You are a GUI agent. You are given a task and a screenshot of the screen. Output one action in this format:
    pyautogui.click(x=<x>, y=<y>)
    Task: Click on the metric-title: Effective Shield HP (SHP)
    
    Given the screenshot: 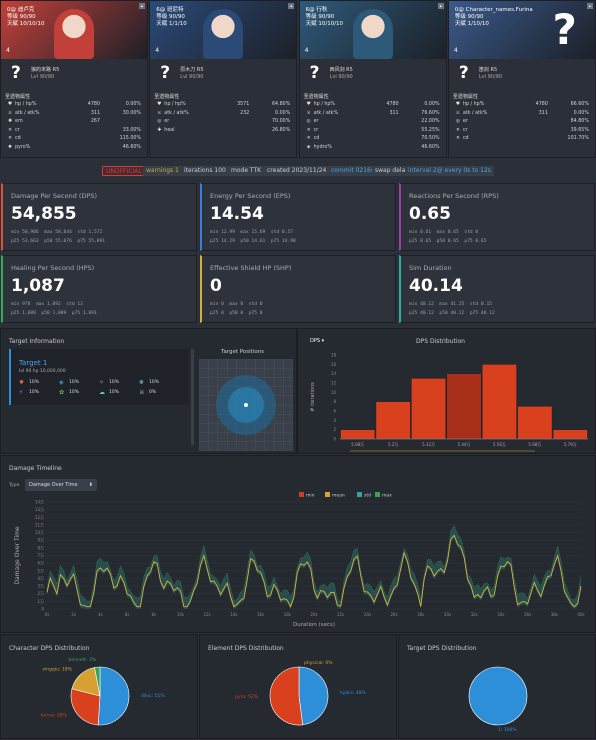 What is the action you would take?
    pyautogui.click(x=251, y=268)
    